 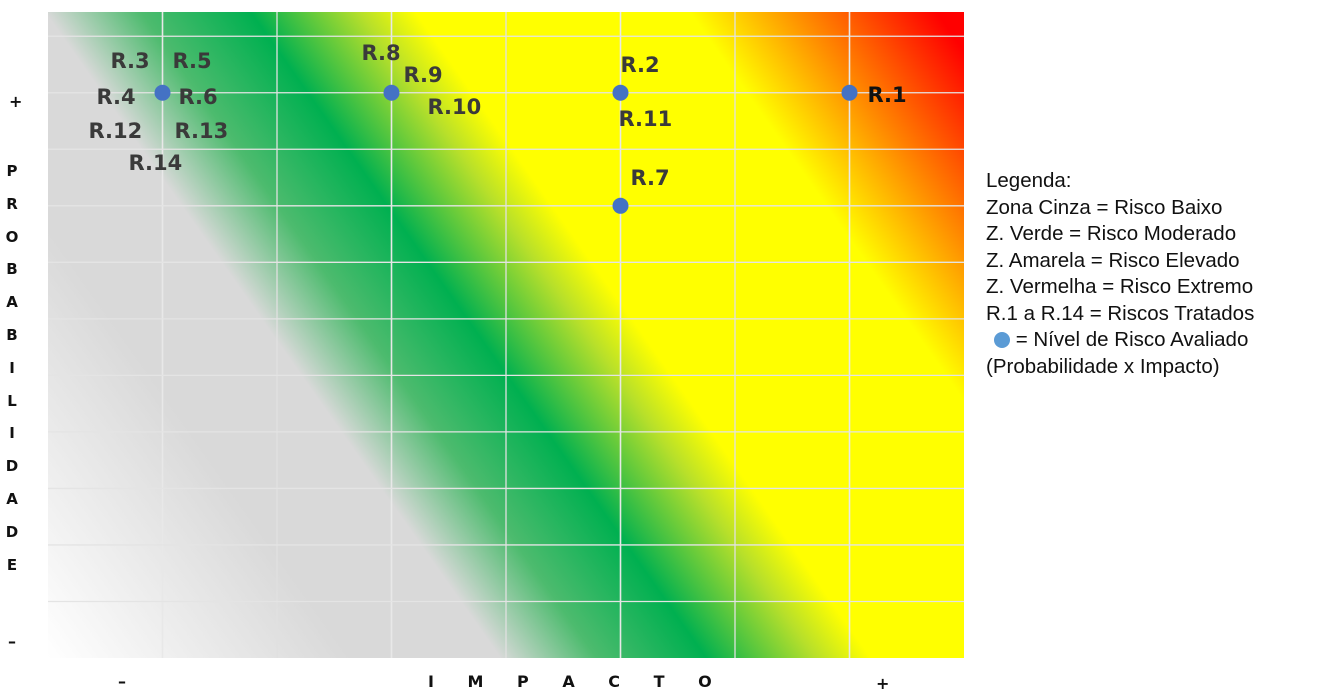 I want to click on legend-item: R.1 a R.14 = Riscos Tratados, so click(x=1120, y=313).